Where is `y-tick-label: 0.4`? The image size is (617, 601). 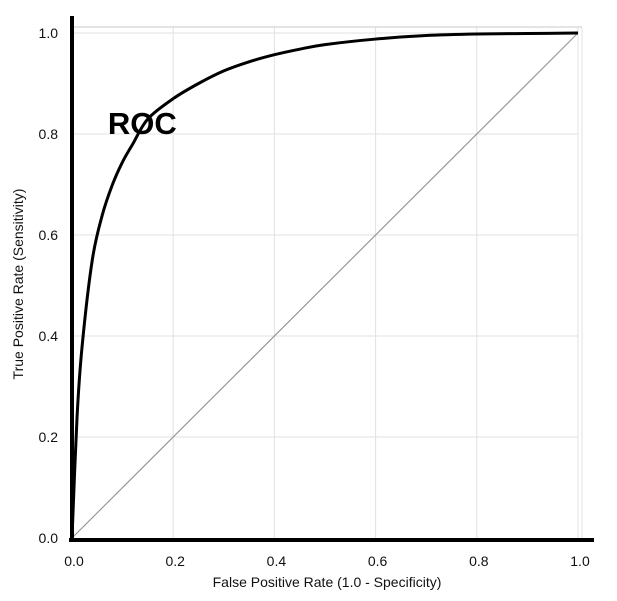 y-tick-label: 0.4 is located at coordinates (49, 336).